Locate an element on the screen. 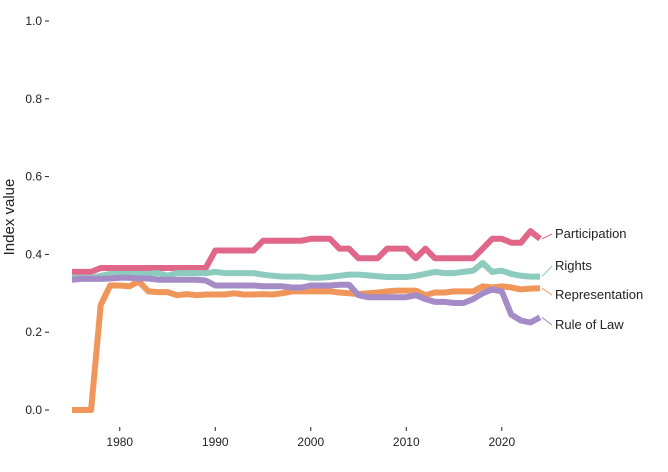 This screenshot has width=668, height=472. series-label-rights: Rights is located at coordinates (573, 265).